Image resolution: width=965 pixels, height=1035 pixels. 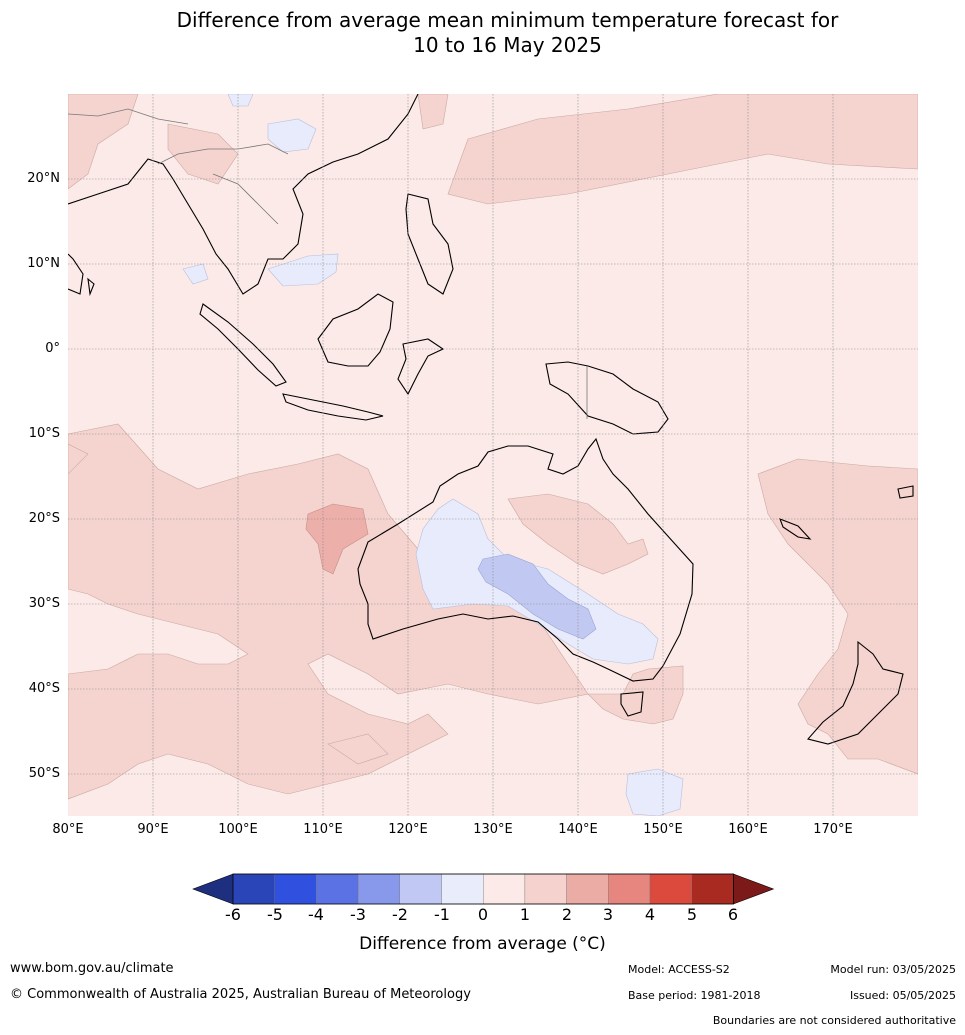 I want to click on lon-label-80e: 80°E, so click(x=68, y=829).